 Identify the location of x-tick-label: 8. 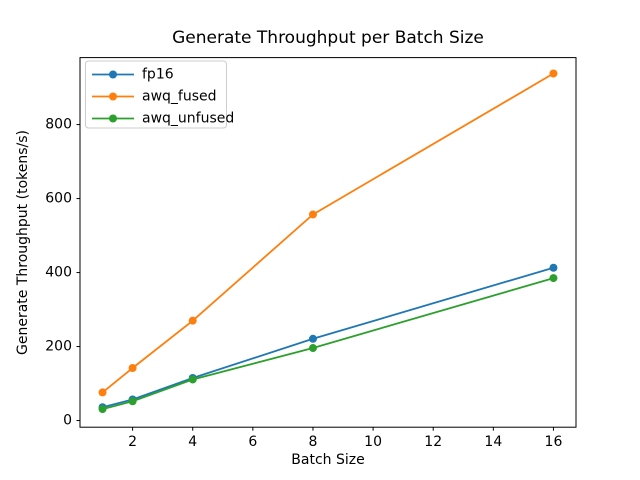
(313, 442).